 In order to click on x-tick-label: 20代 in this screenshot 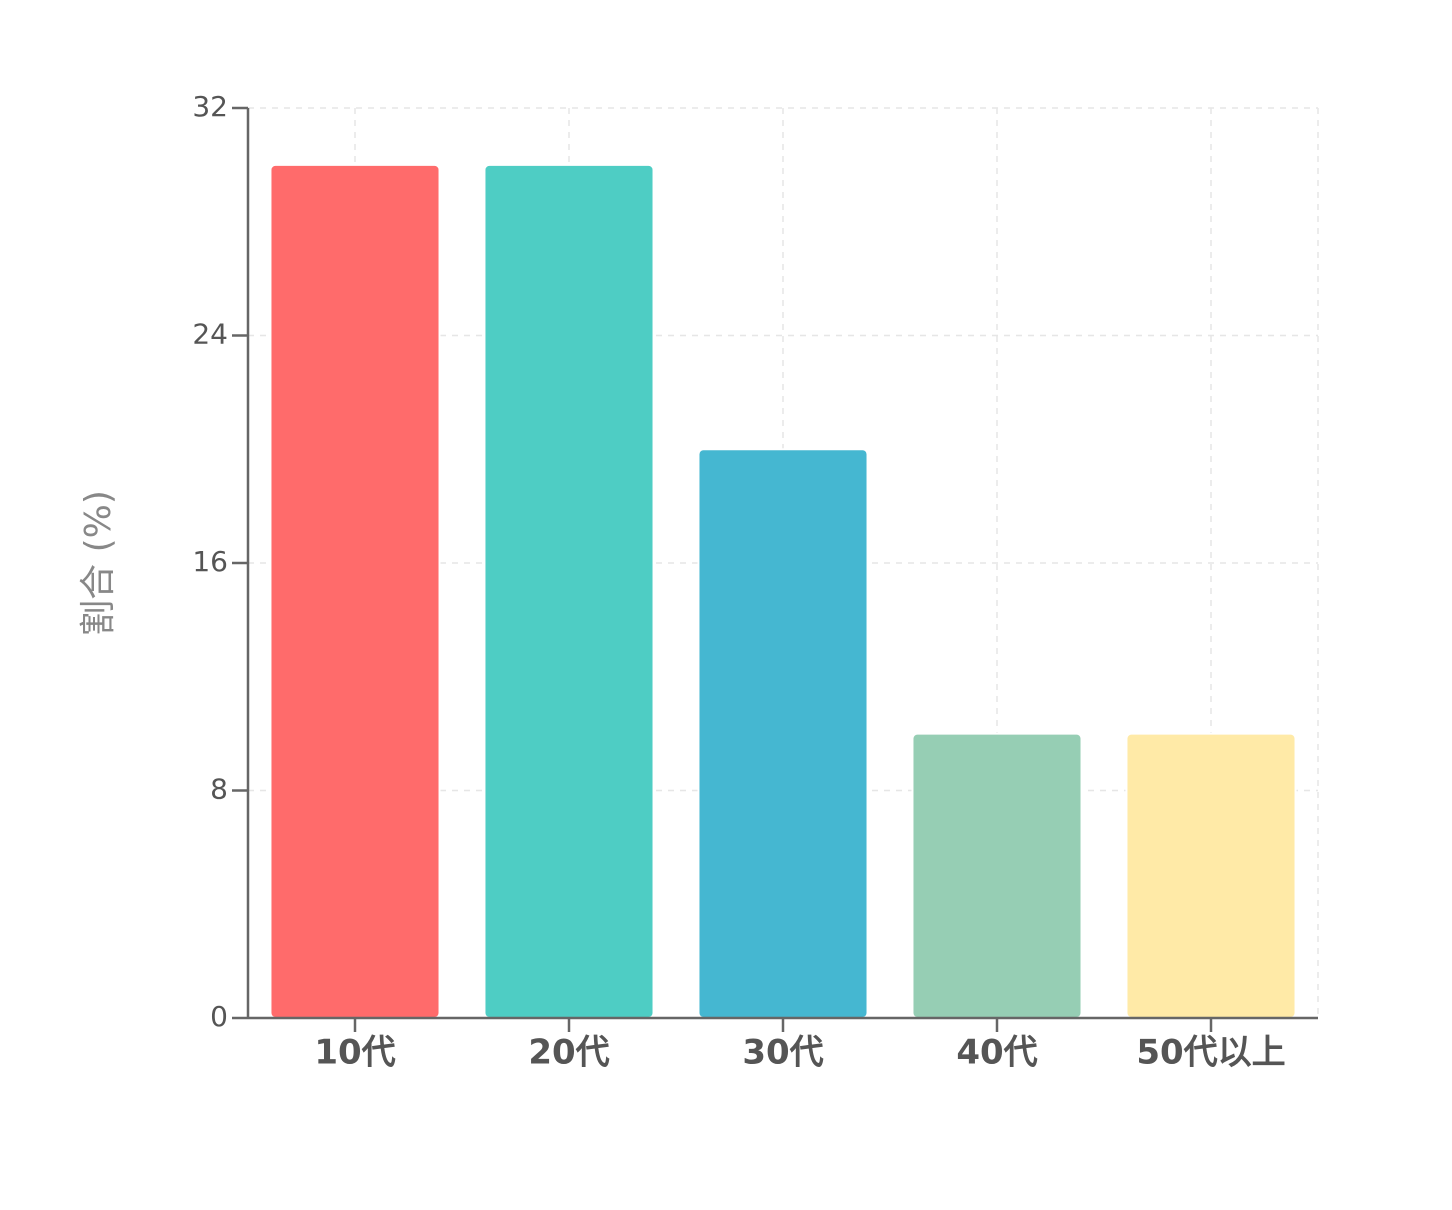, I will do `click(568, 1053)`.